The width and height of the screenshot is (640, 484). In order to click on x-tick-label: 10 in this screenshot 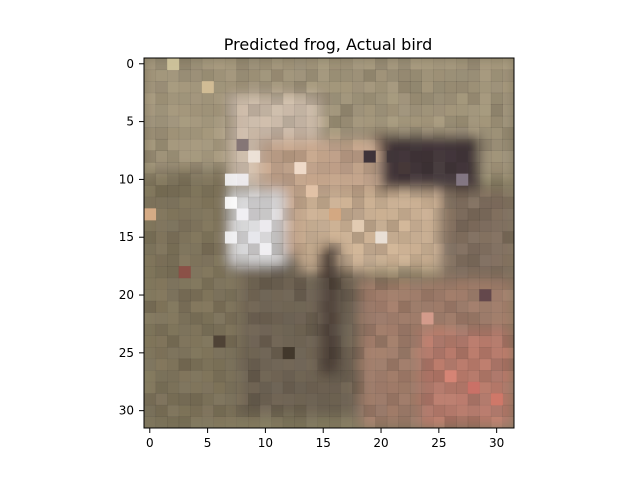, I will do `click(265, 443)`.